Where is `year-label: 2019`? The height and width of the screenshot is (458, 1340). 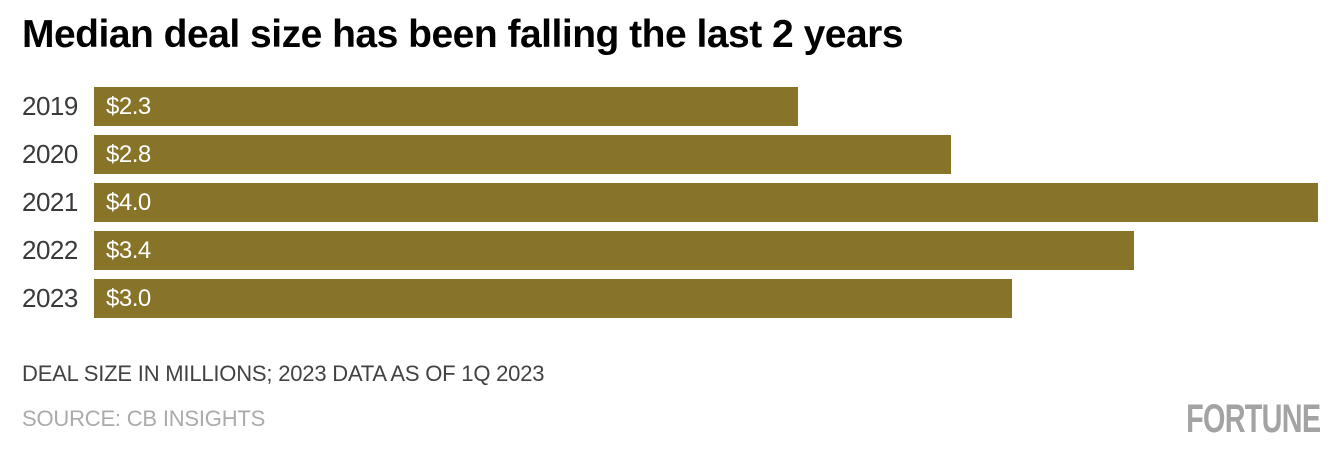 year-label: 2019 is located at coordinates (50, 106).